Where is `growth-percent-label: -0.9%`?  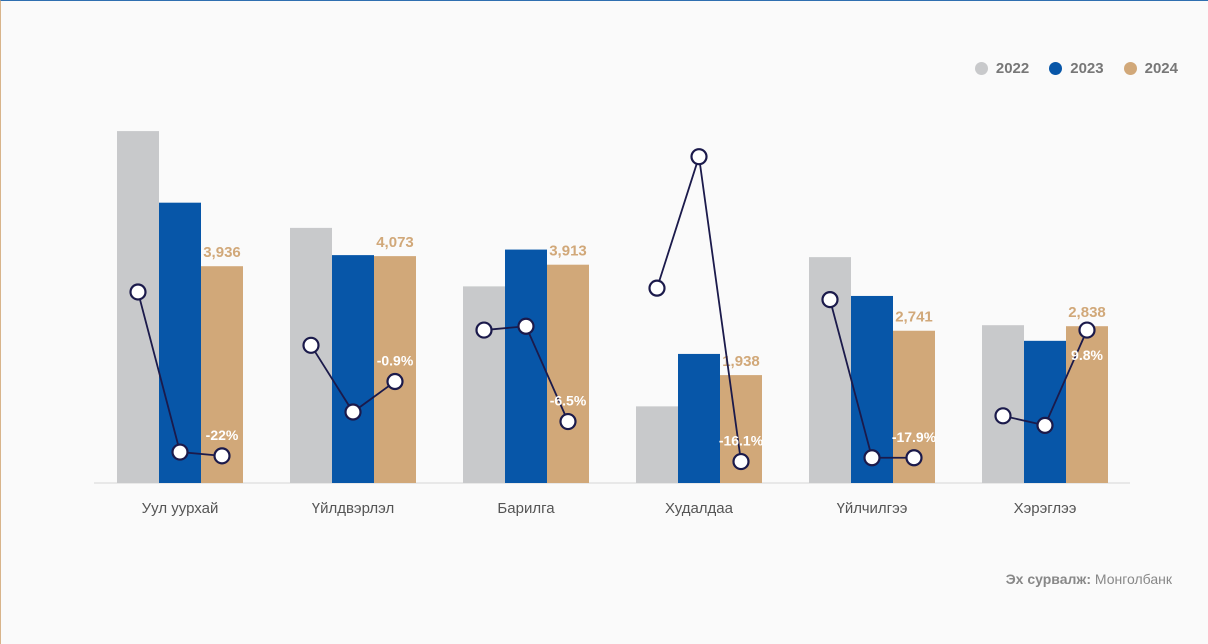 growth-percent-label: -0.9% is located at coordinates (395, 361).